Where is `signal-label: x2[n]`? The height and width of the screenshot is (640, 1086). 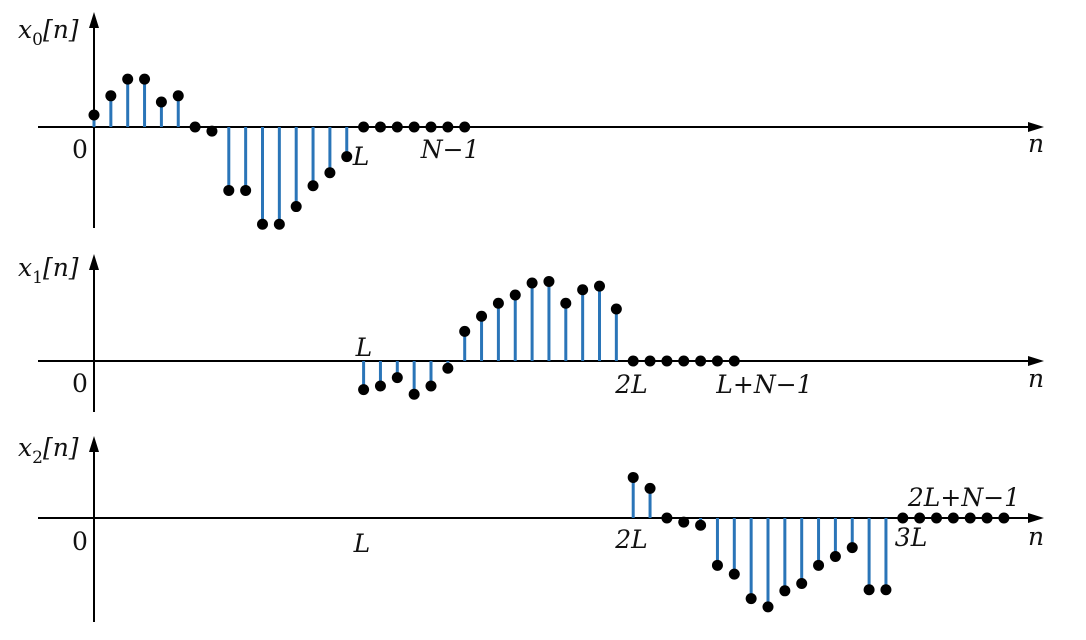
signal-label: x2[n] is located at coordinates (48, 450).